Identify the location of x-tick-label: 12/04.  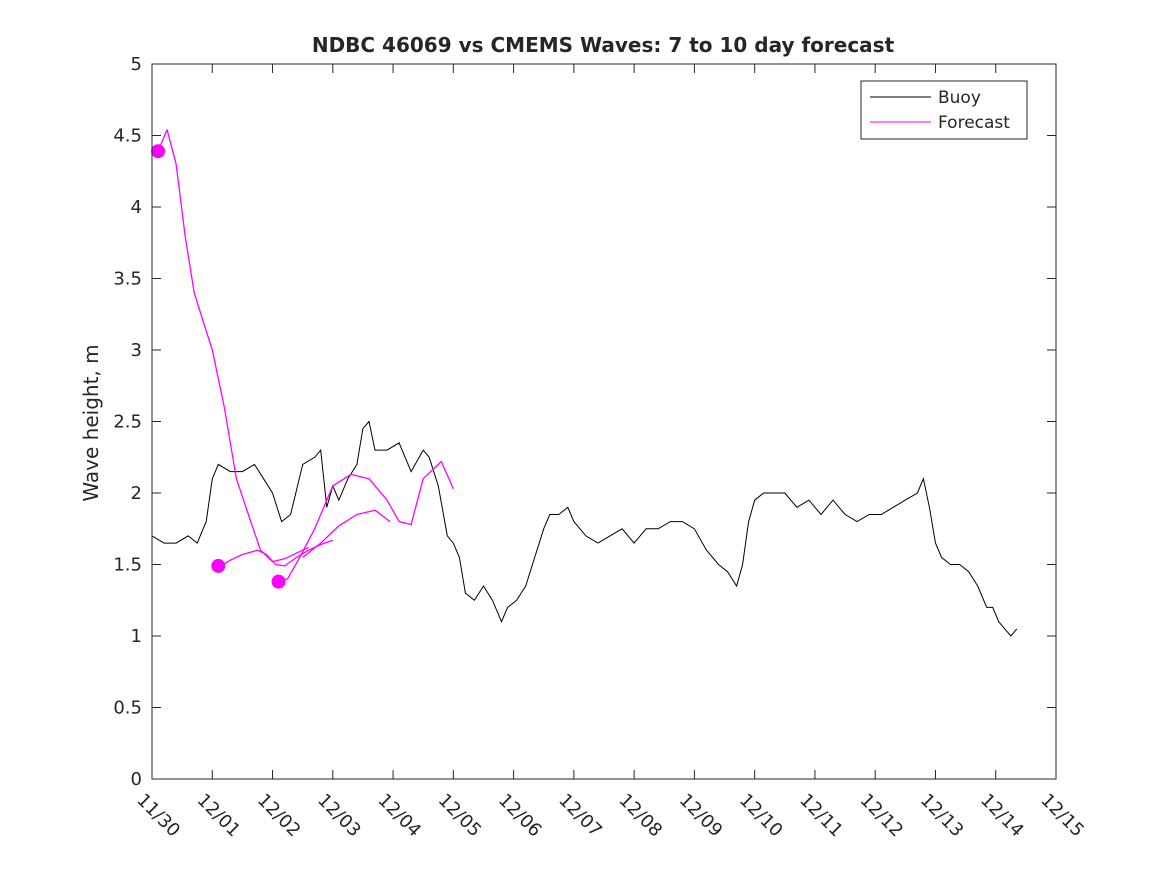
(400, 816).